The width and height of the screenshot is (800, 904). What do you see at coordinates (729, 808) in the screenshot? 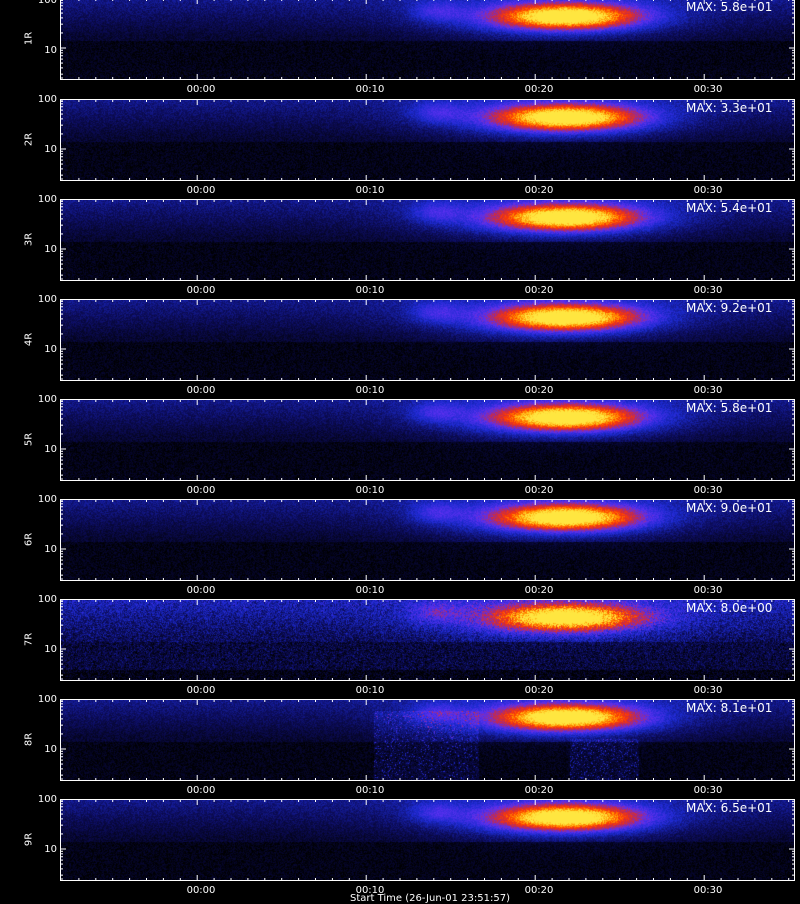
I see `max-value-label: MAX: 6.5e+01` at bounding box center [729, 808].